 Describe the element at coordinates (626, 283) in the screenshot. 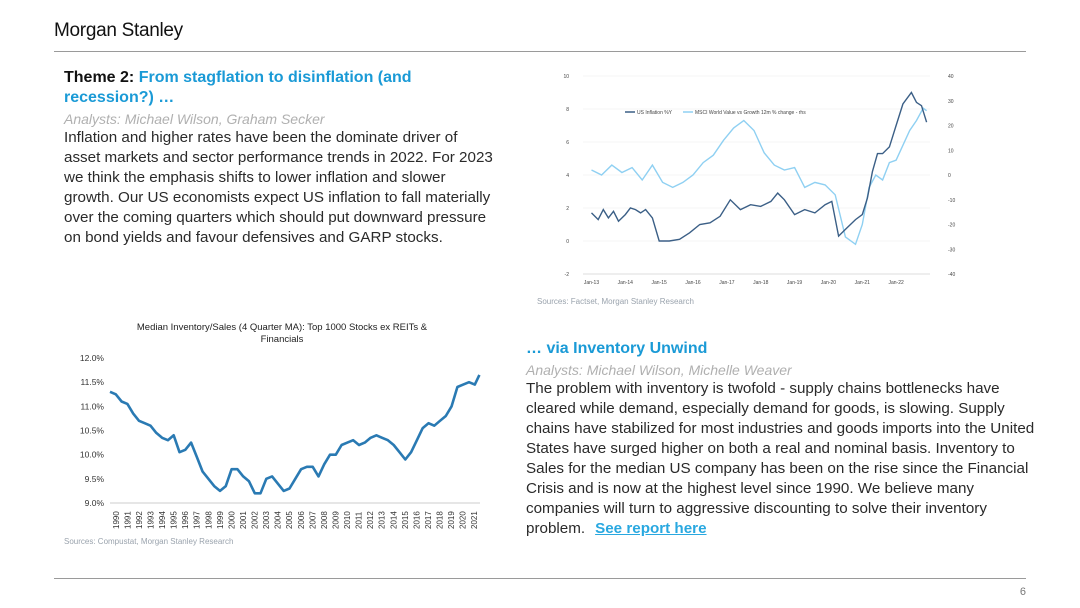

I see `chart1-x-tick: Jan-14` at that location.